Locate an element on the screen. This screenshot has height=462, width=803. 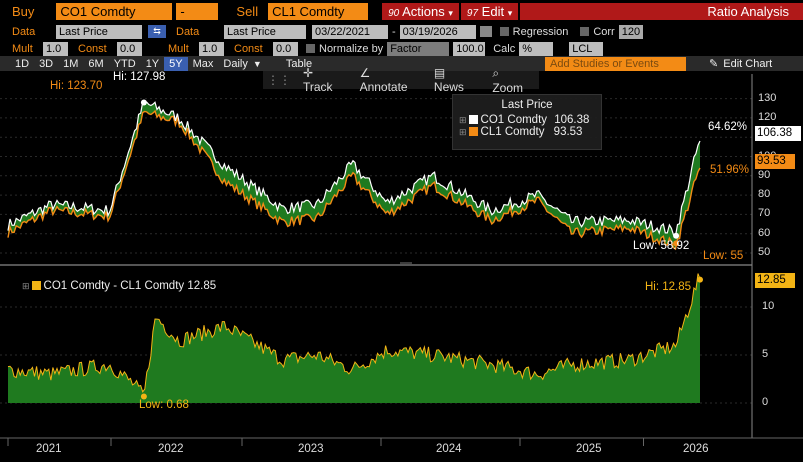
data-label: Data is located at coordinates (24, 31).